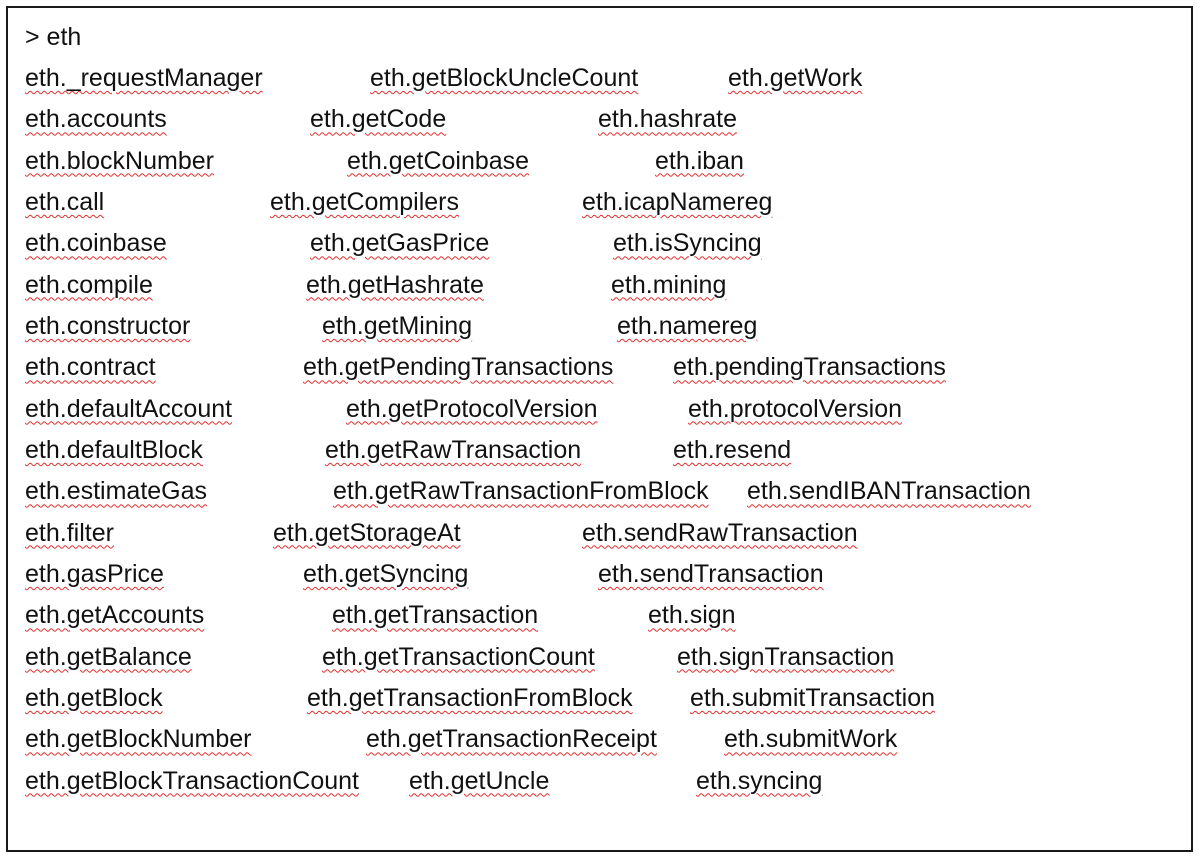 The image size is (1200, 859). I want to click on completion-row: eth.coinbase eth.getGasPrice eth.isSyncing, so click(600, 246).